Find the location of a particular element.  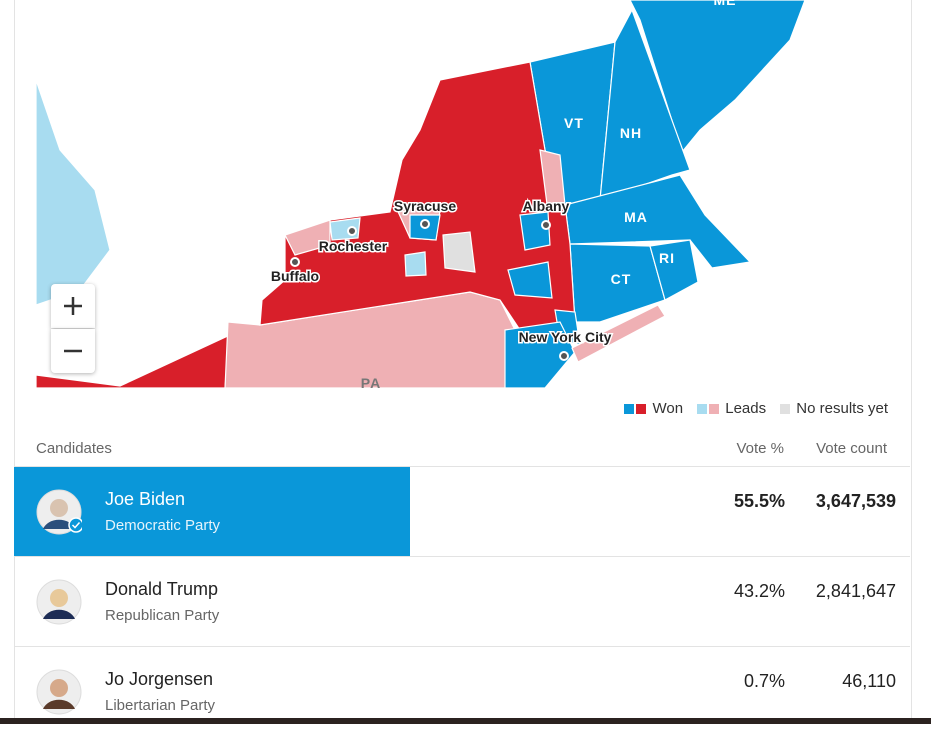

candidate-row: Joe Biden Democratic Party 55.5% 3,647,539 is located at coordinates (462, 511).